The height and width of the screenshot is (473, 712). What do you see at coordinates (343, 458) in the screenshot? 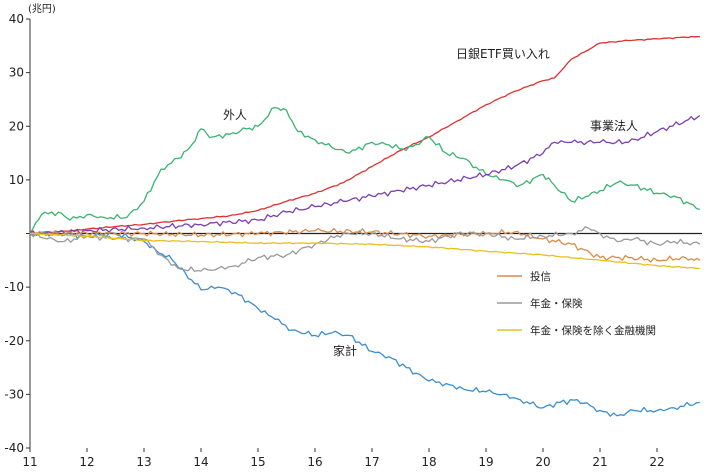
I see `x-axis-ticks: 11 12 13 14 15 16 17 18 19 20 21 22` at bounding box center [343, 458].